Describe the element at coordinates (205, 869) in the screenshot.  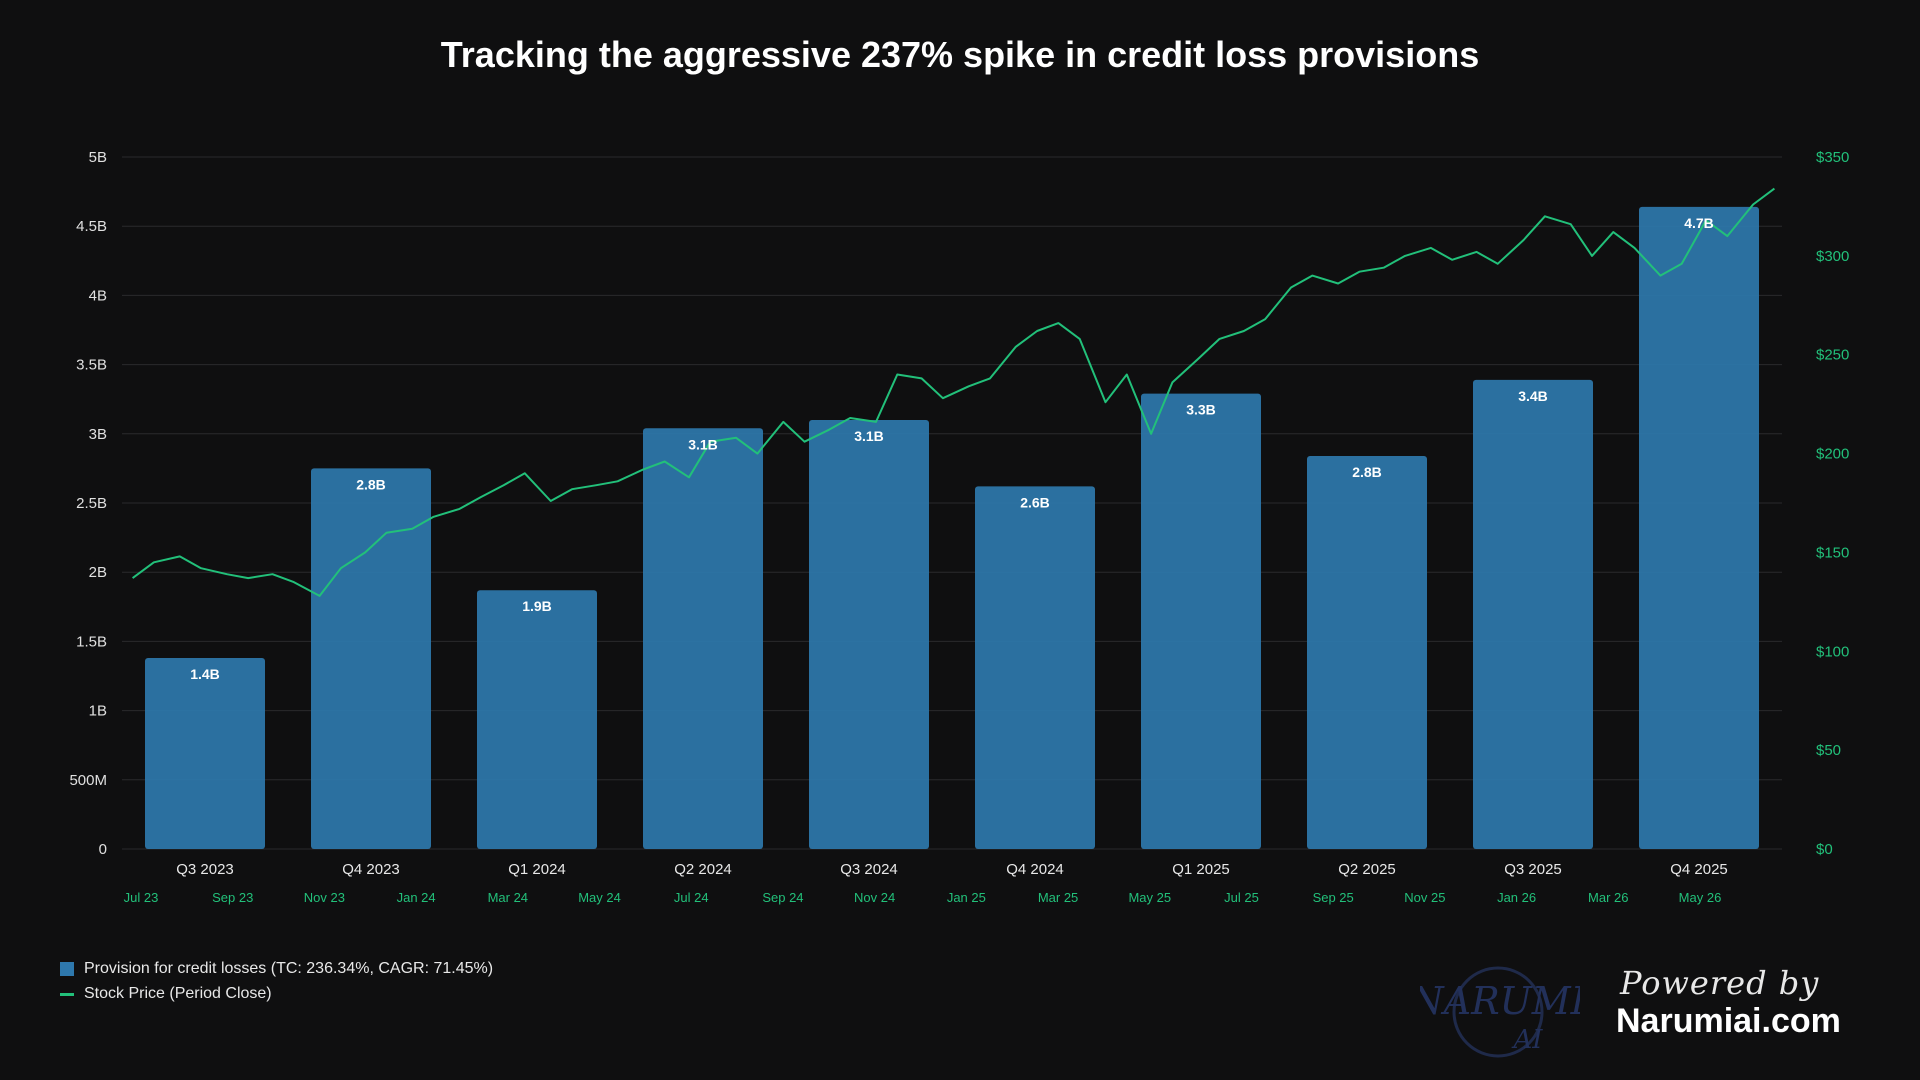
I see `category-label: Q3 2023` at that location.